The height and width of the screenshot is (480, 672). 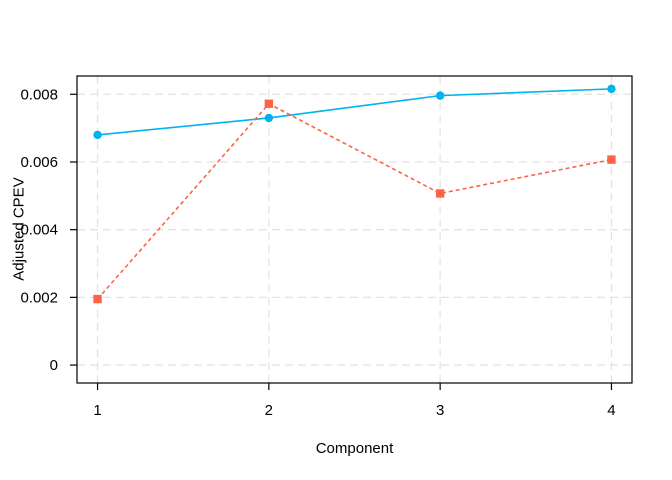 What do you see at coordinates (97, 410) in the screenshot?
I see `x-tick-label: 1` at bounding box center [97, 410].